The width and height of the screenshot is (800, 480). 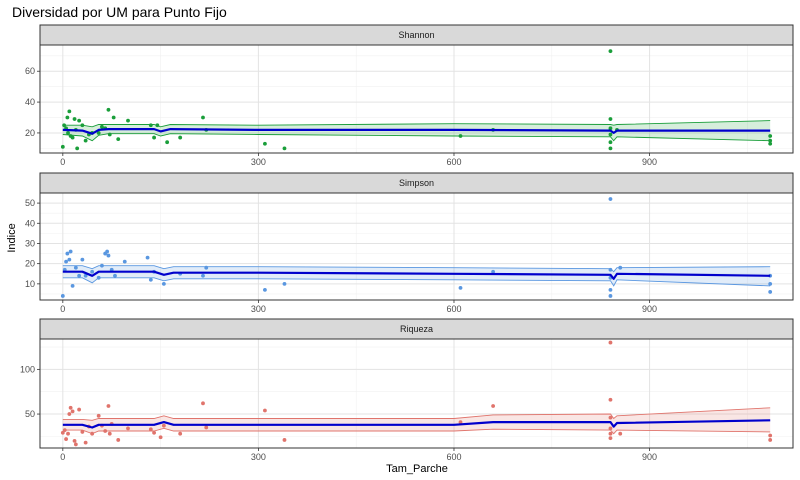 What do you see at coordinates (12, 237) in the screenshot?
I see `y-axis-title: Indice` at bounding box center [12, 237].